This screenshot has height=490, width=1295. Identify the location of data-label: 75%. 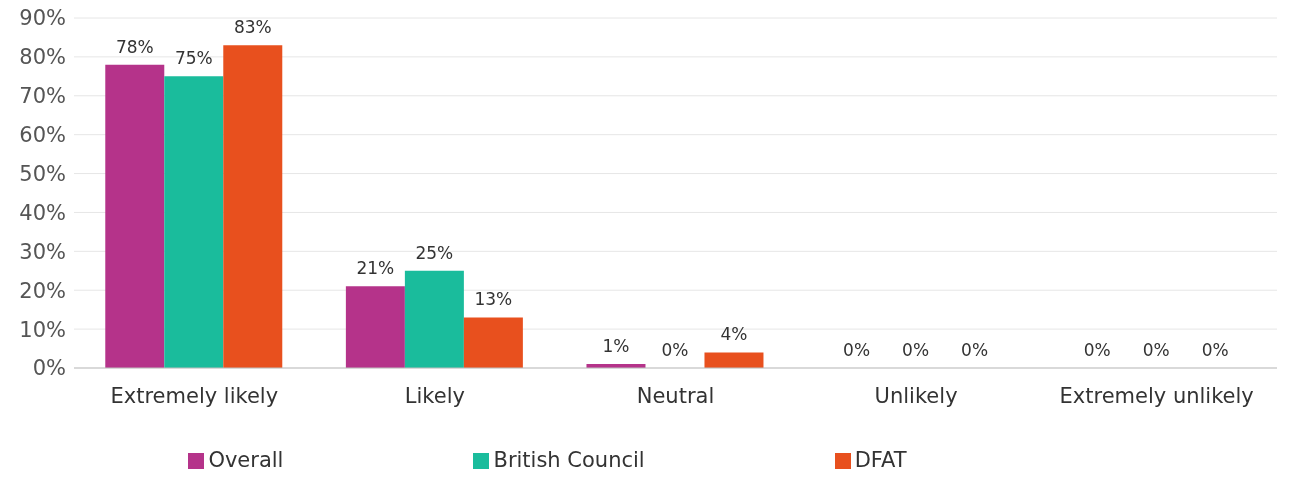
(193, 58).